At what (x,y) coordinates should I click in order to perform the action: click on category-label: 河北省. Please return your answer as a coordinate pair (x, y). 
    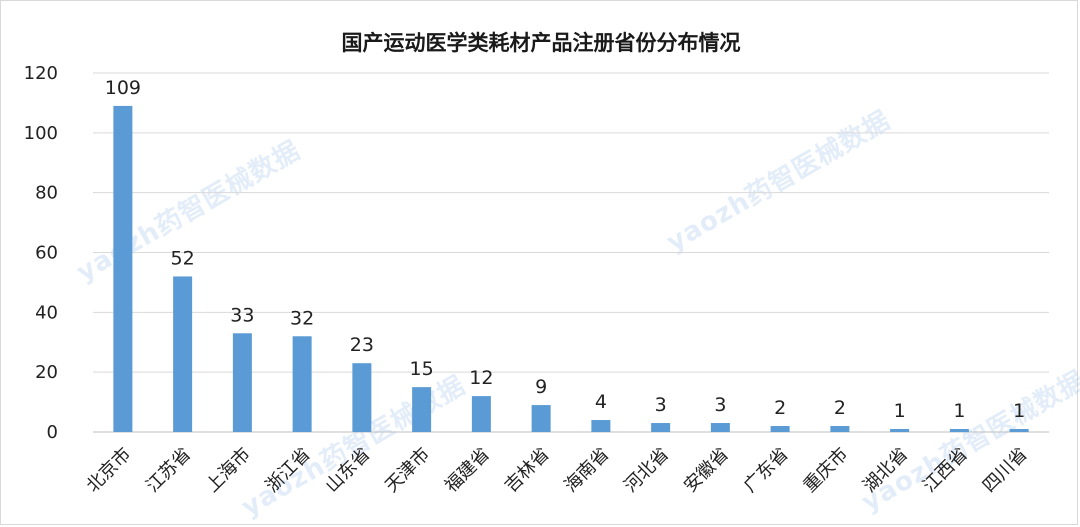
    Looking at the image, I should click on (646, 470).